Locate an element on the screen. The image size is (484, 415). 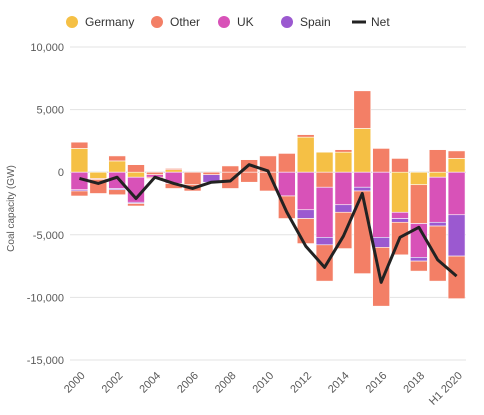
legend: Germany Other UK Spain Net is located at coordinates (228, 22).